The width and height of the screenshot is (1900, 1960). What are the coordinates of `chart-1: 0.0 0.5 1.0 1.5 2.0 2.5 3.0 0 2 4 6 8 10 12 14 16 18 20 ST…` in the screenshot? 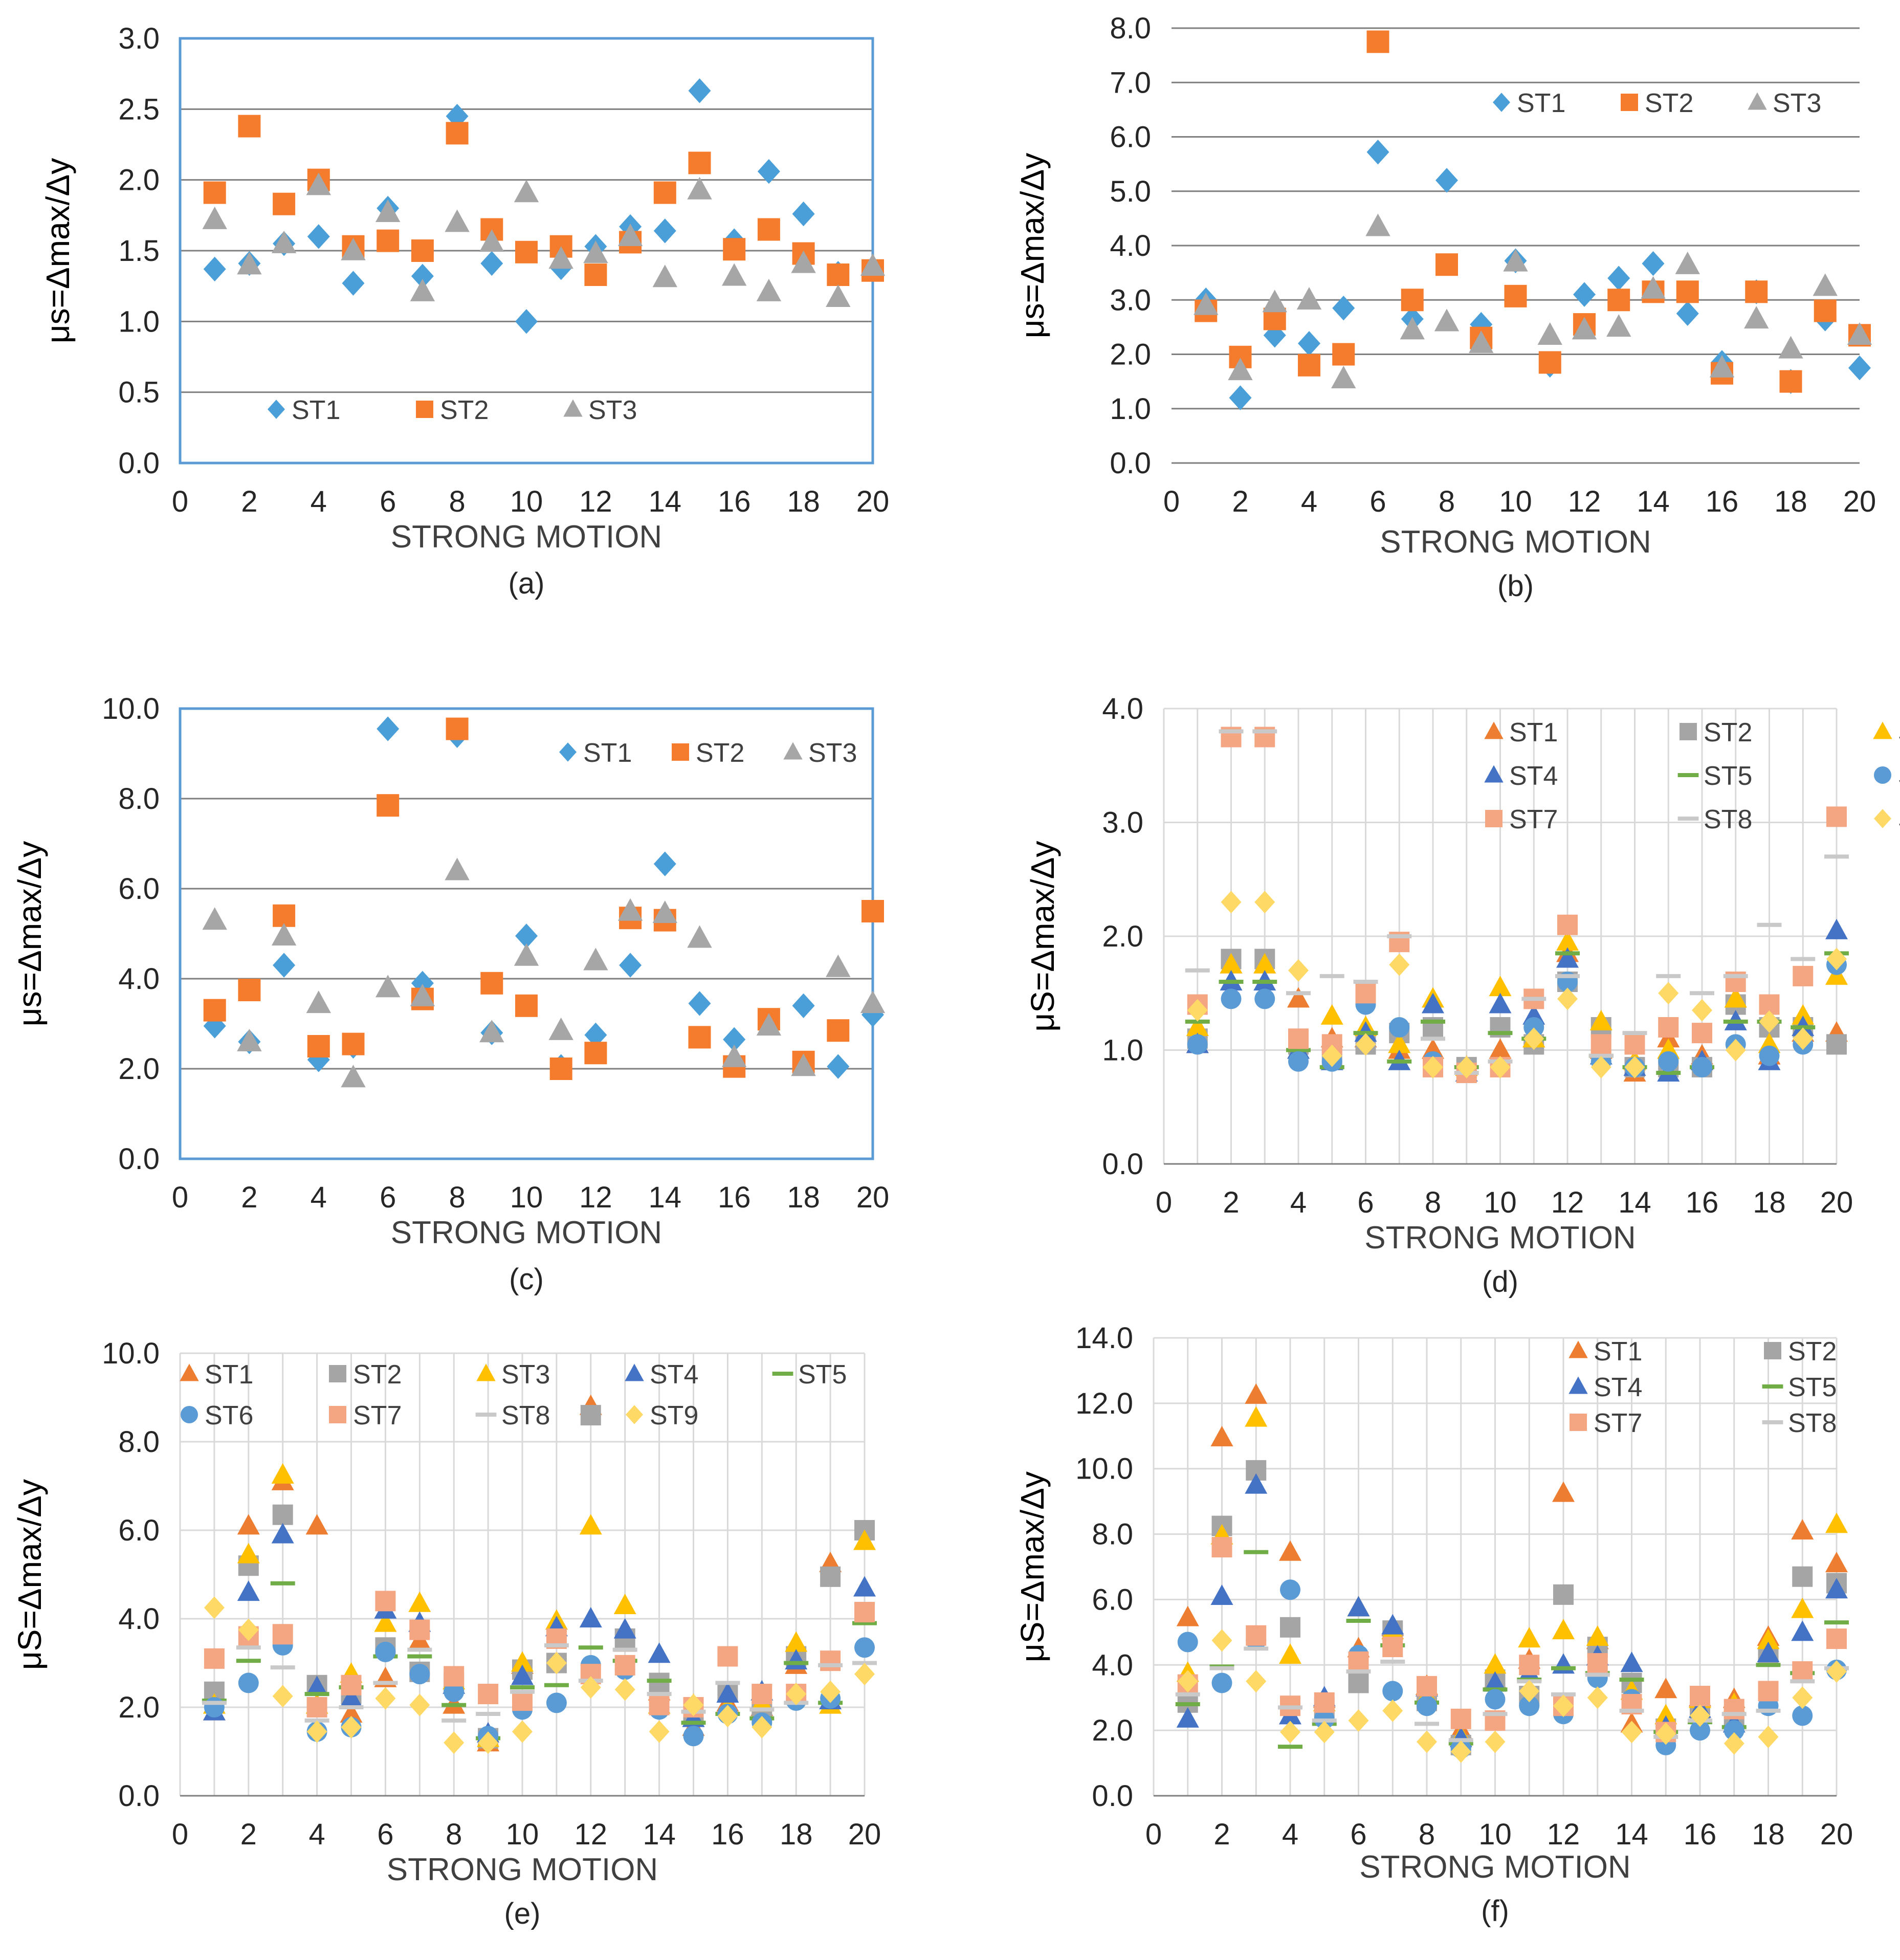 It's located at (464, 311).